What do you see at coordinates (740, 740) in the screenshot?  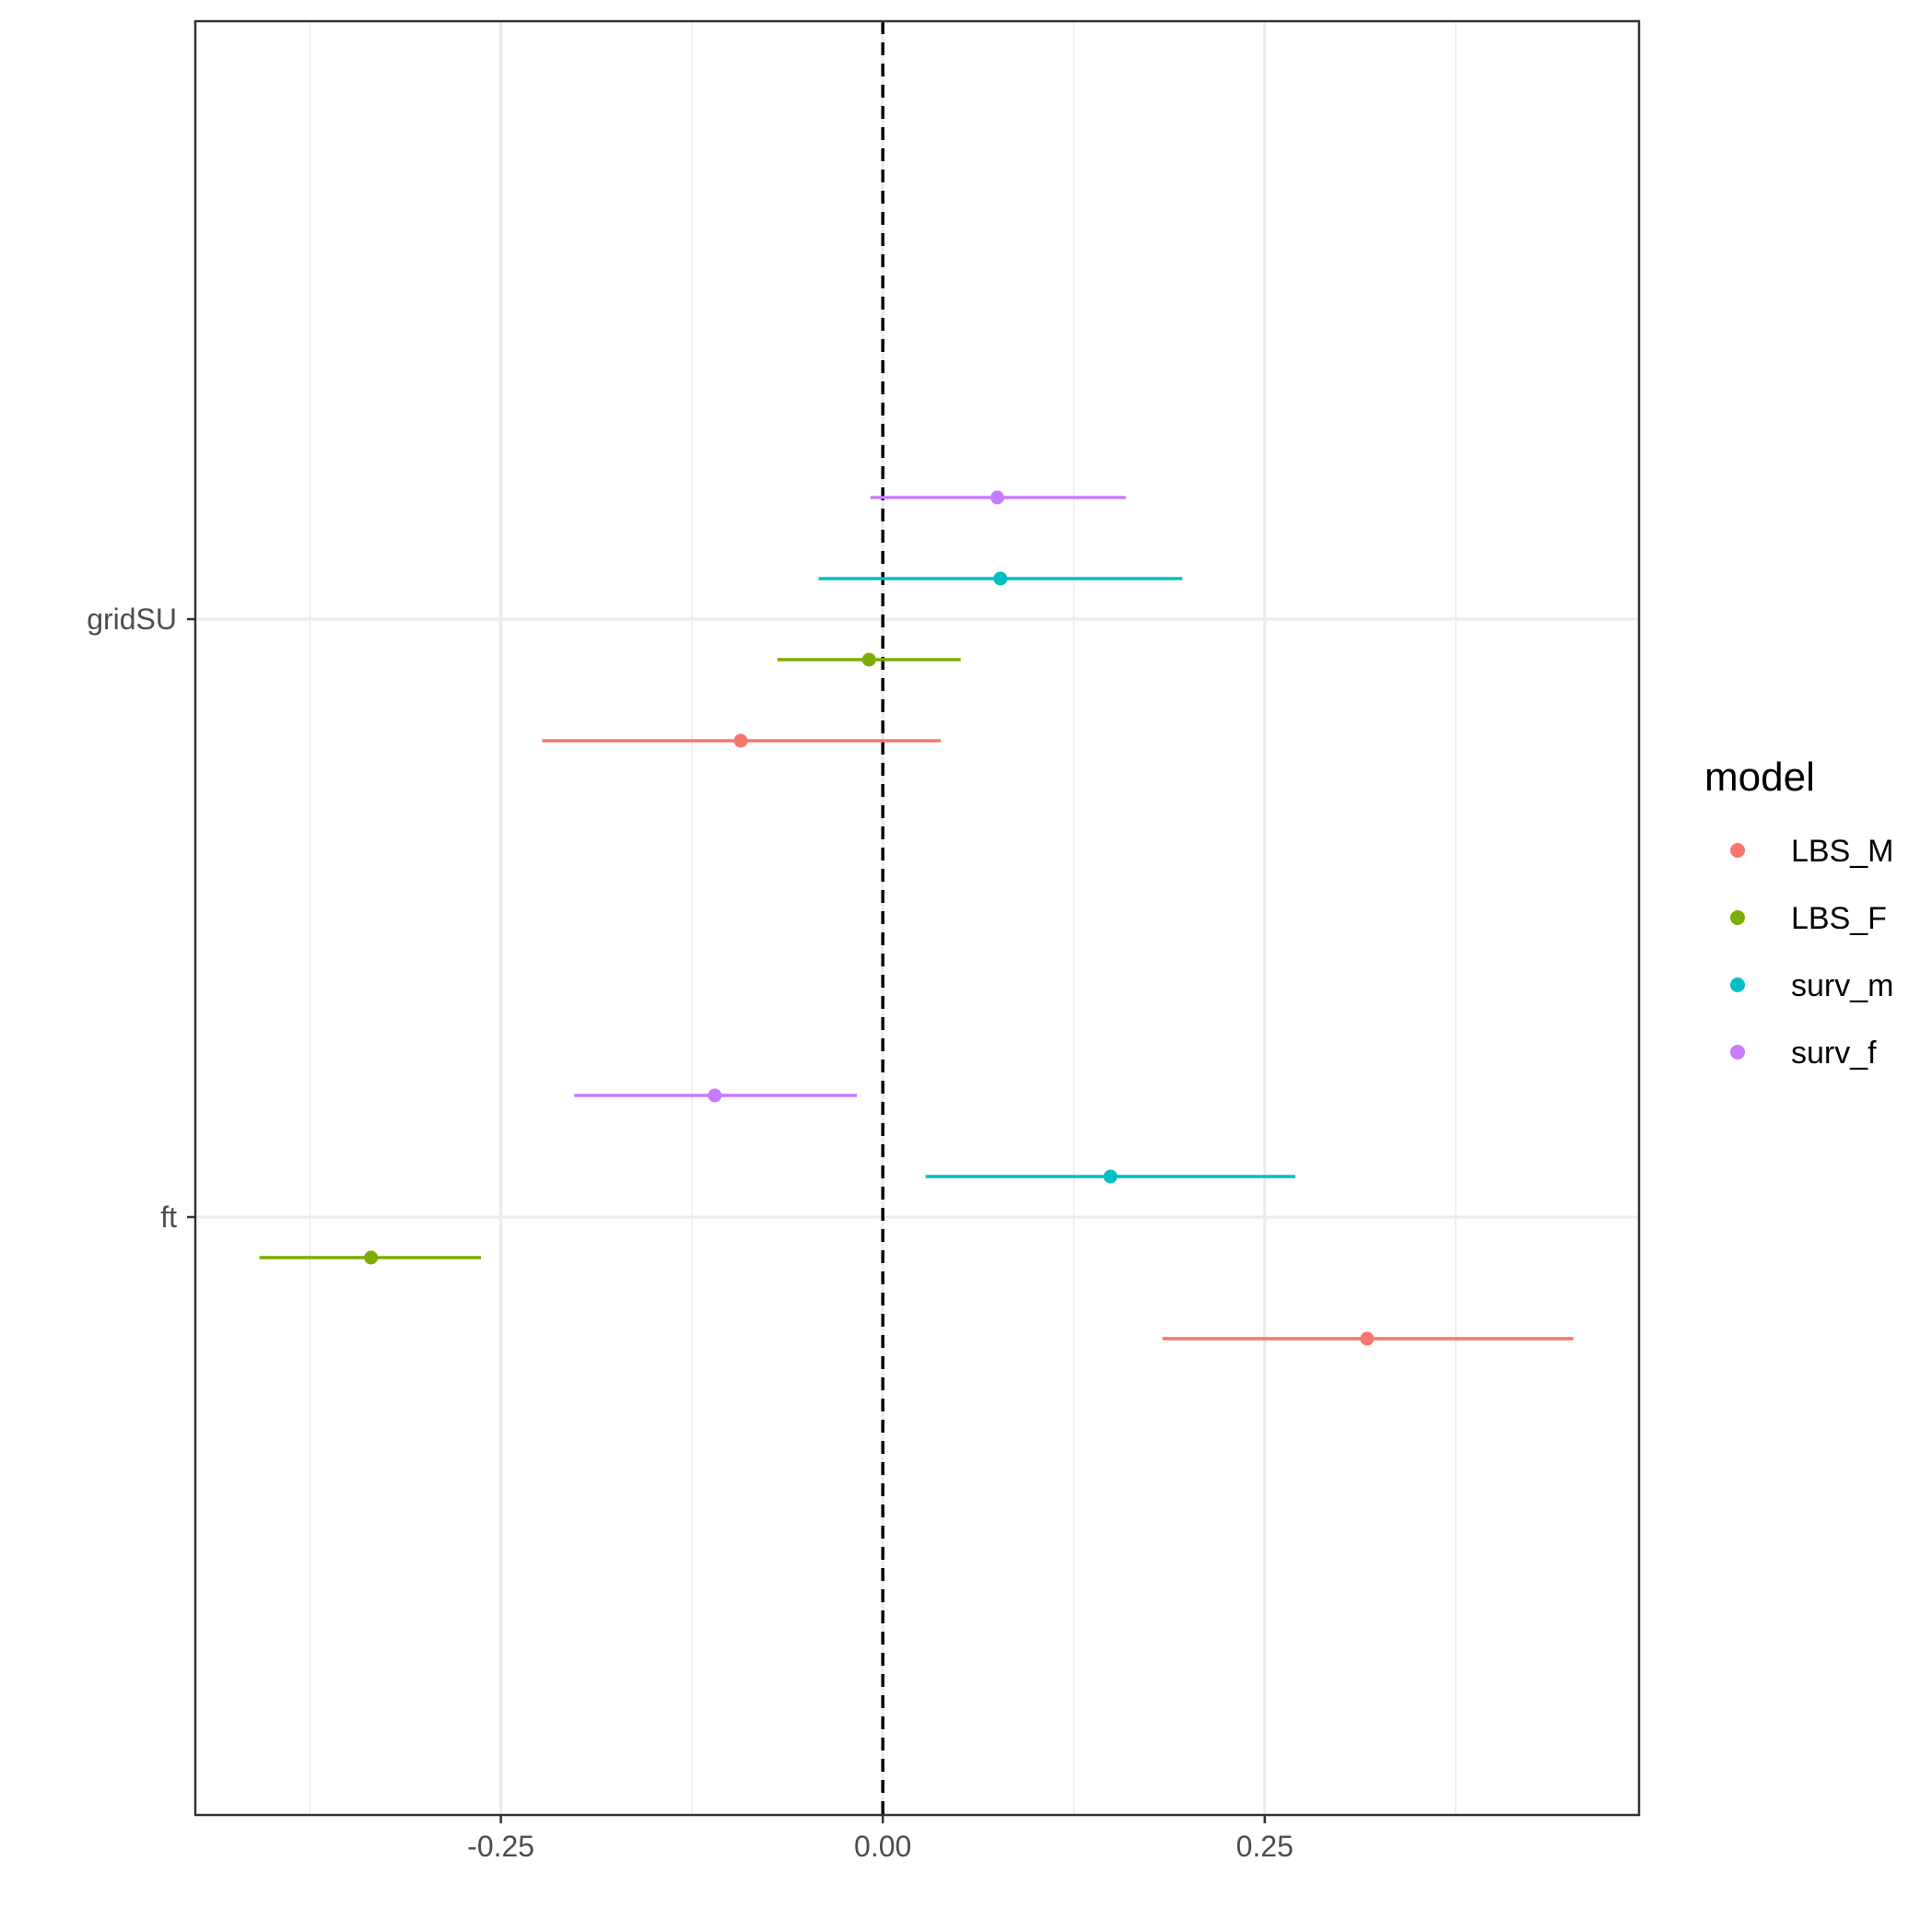 I see `point-LBS_M-gridSU` at bounding box center [740, 740].